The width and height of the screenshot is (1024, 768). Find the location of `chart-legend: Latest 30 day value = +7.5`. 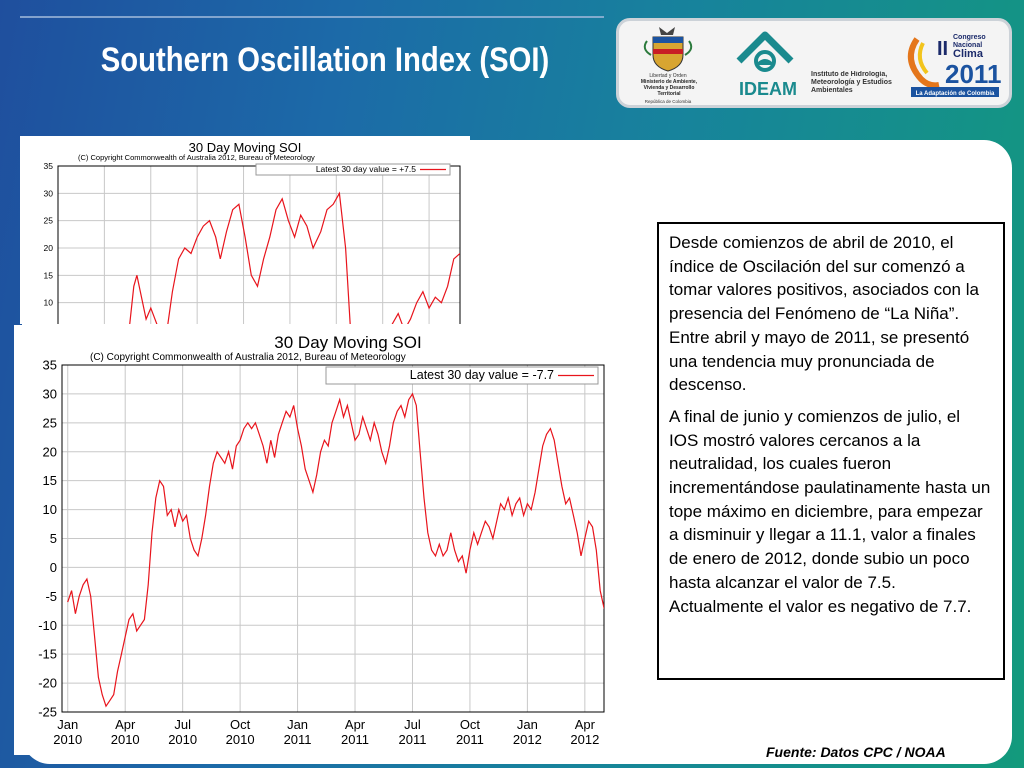

chart-legend: Latest 30 day value = +7.5 is located at coordinates (353, 169).